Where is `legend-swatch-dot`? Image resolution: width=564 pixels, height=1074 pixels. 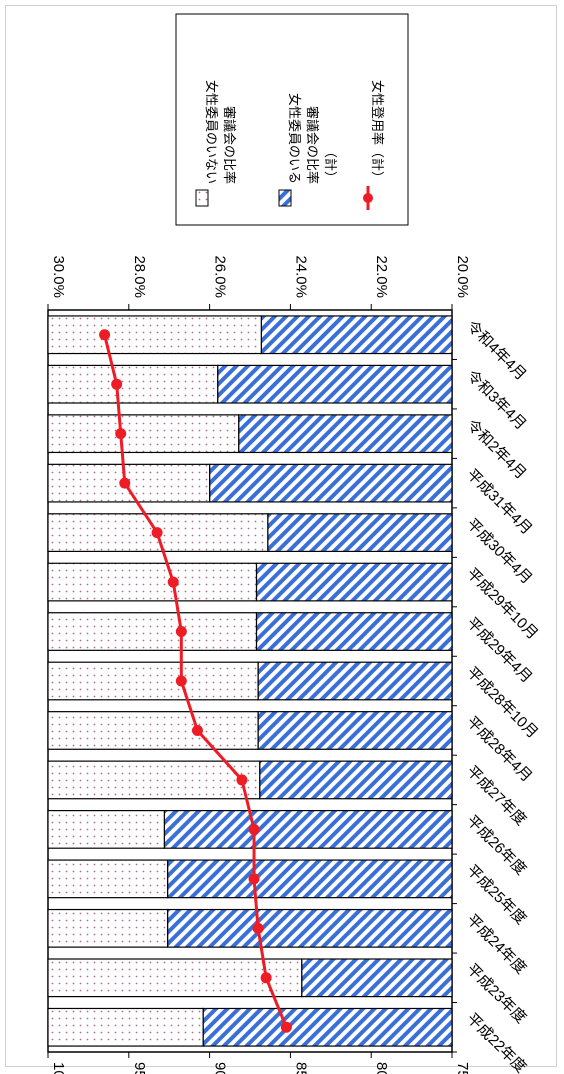 legend-swatch-dot is located at coordinates (368, 198).